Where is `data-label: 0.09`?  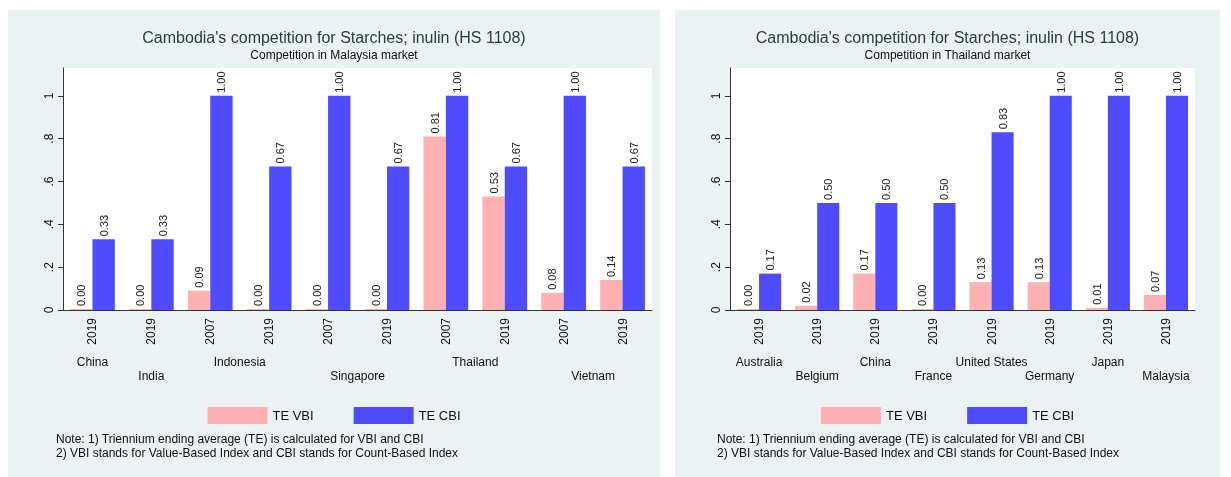 data-label: 0.09 is located at coordinates (199, 277).